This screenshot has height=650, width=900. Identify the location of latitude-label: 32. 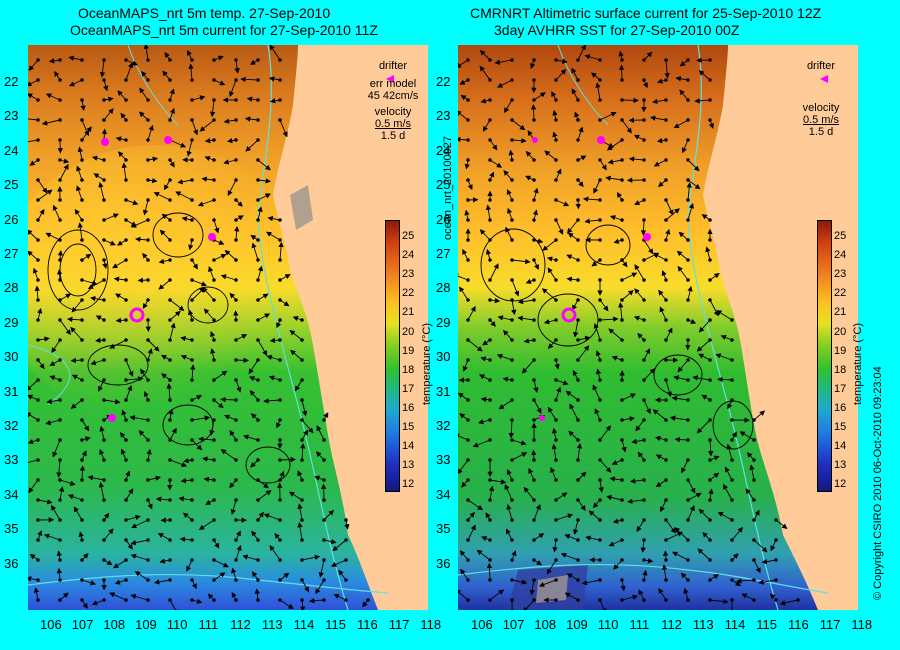
(443, 425).